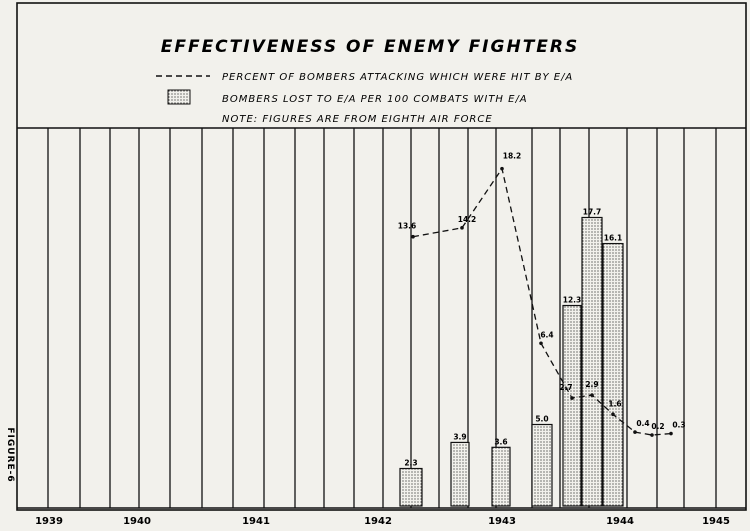 The width and height of the screenshot is (750, 531). What do you see at coordinates (572, 300) in the screenshot?
I see `bar-data-label: 12.3` at bounding box center [572, 300].